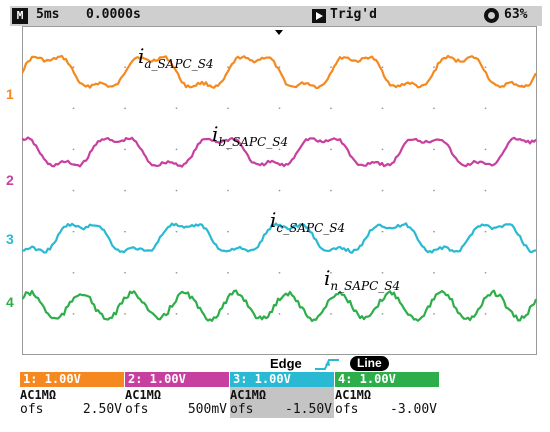 This screenshot has width=550, height=432. Describe the element at coordinates (72, 379) in the screenshot. I see `channel-1-header: 1: 1.00V` at that location.